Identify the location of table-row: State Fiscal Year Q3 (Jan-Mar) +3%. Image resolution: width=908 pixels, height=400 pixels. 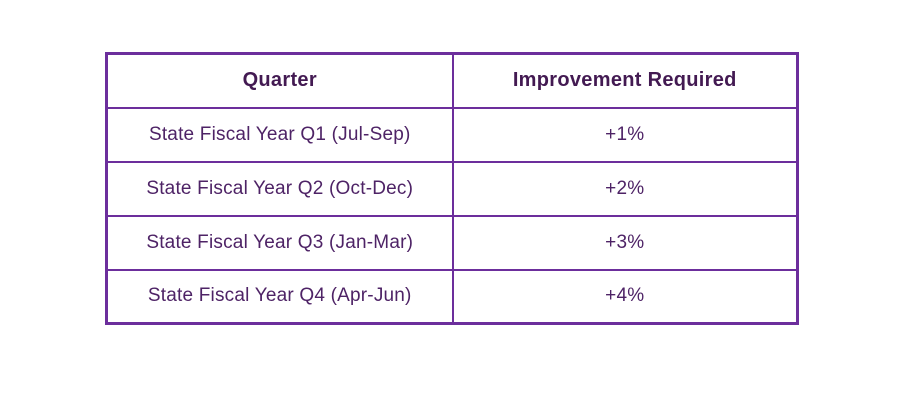
(452, 242).